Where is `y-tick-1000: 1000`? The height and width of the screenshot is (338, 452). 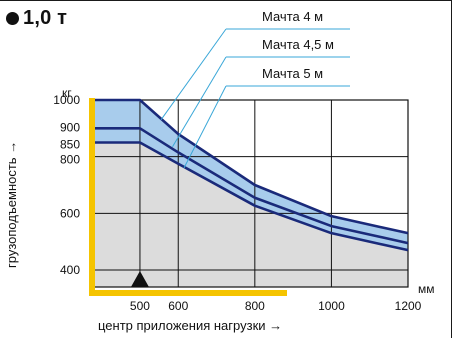 y-tick-1000: 1000 is located at coordinates (66, 100).